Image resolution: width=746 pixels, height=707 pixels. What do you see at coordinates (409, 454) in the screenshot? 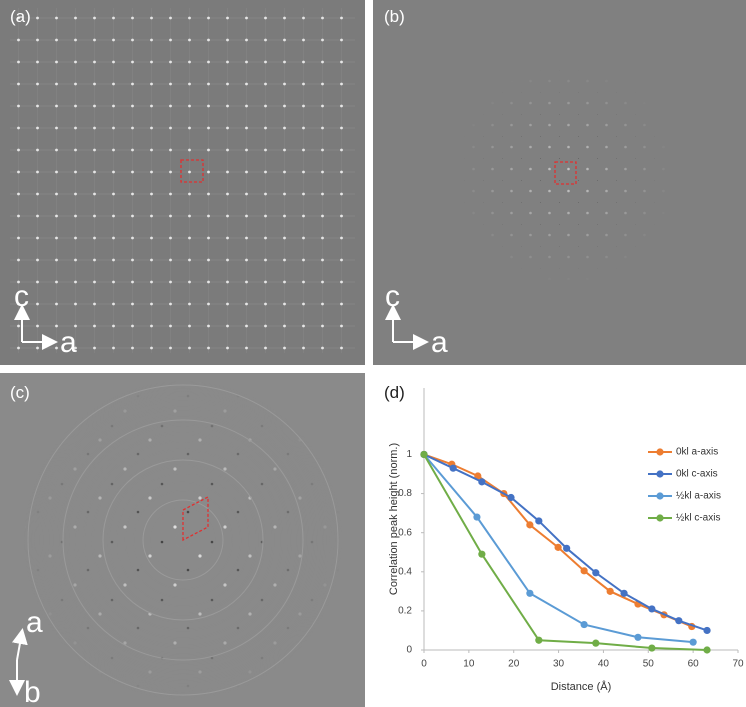
I see `y-tick-label: 1` at bounding box center [409, 454].